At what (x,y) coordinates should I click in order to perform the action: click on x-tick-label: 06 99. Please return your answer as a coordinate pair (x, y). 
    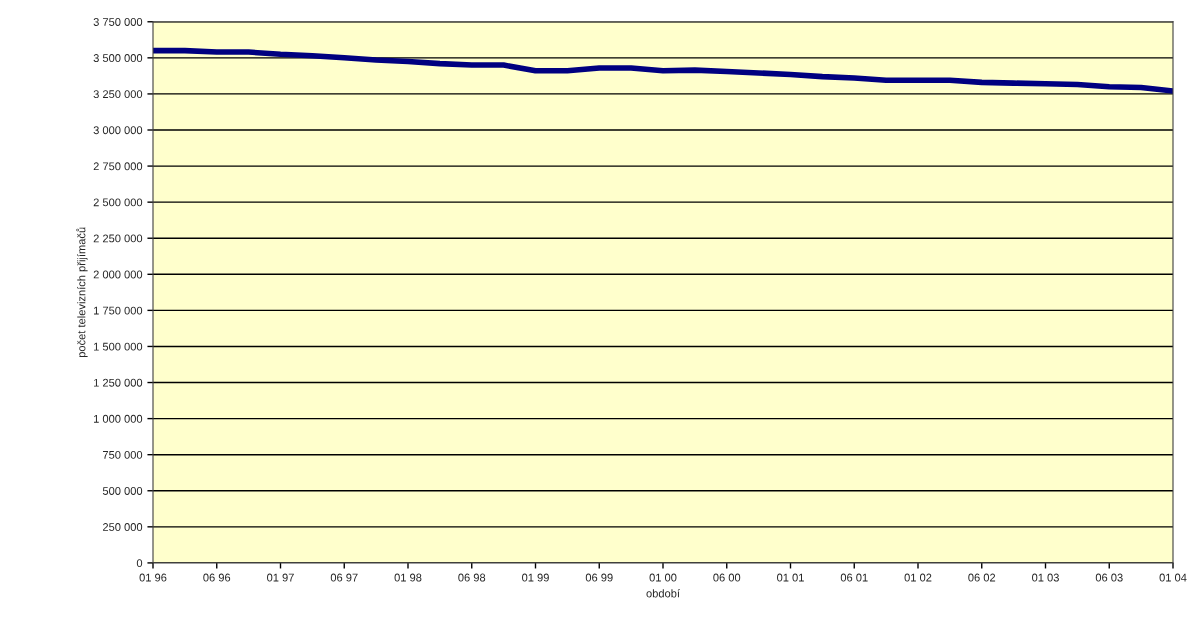
    Looking at the image, I should click on (599, 577).